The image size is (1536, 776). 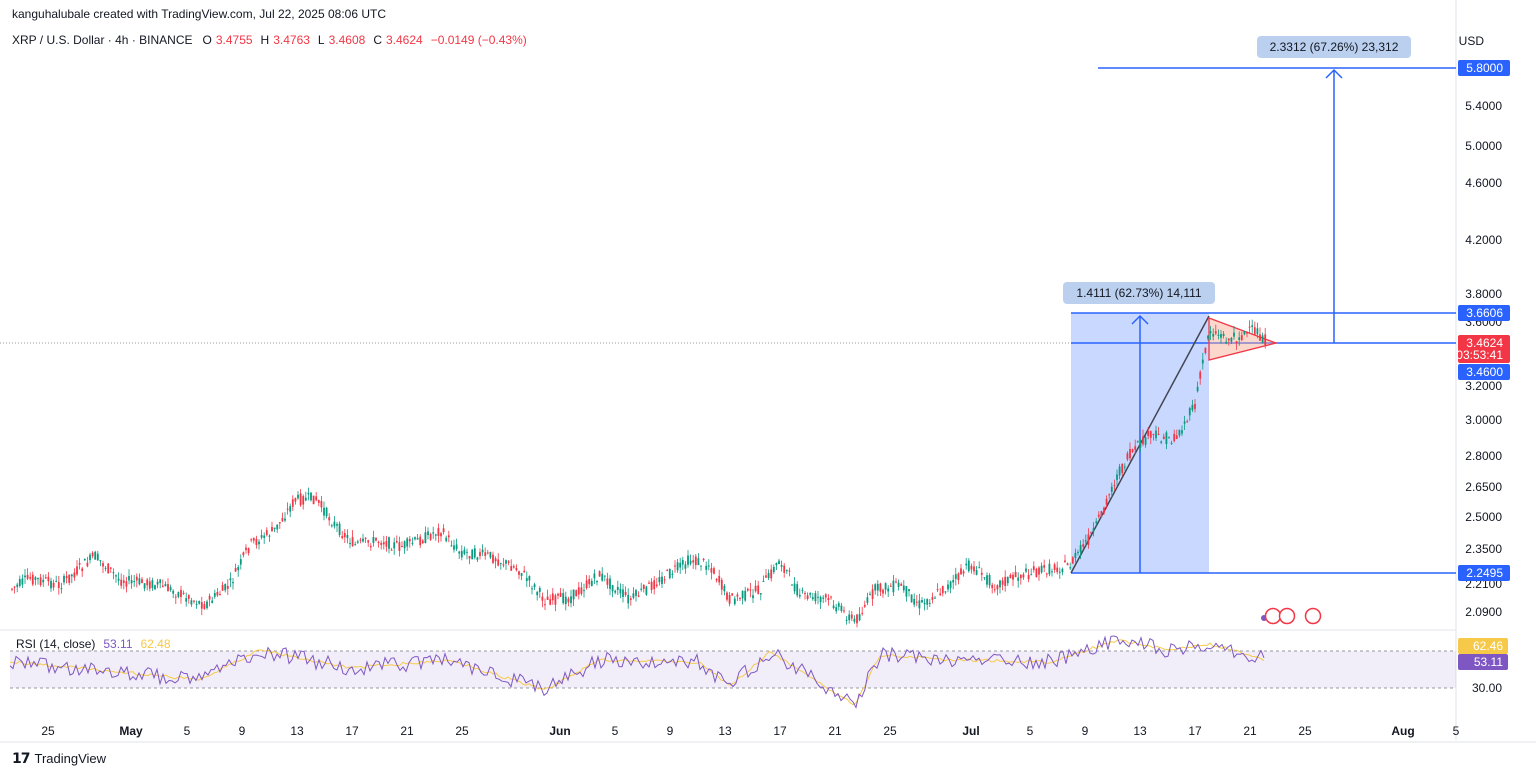 I want to click on rsi-legend: RSI (14, close) 53.11 62.48, so click(x=93, y=644).